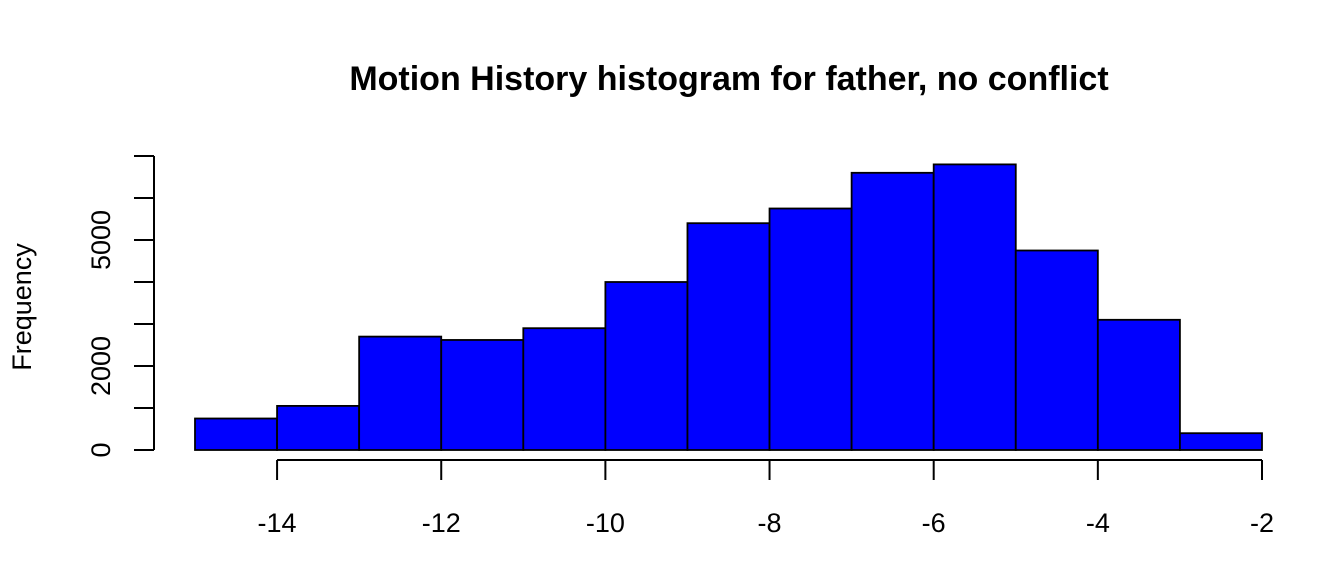 Image resolution: width=1344 pixels, height=576 pixels. What do you see at coordinates (101, 449) in the screenshot?
I see `y-tick-label: 0` at bounding box center [101, 449].